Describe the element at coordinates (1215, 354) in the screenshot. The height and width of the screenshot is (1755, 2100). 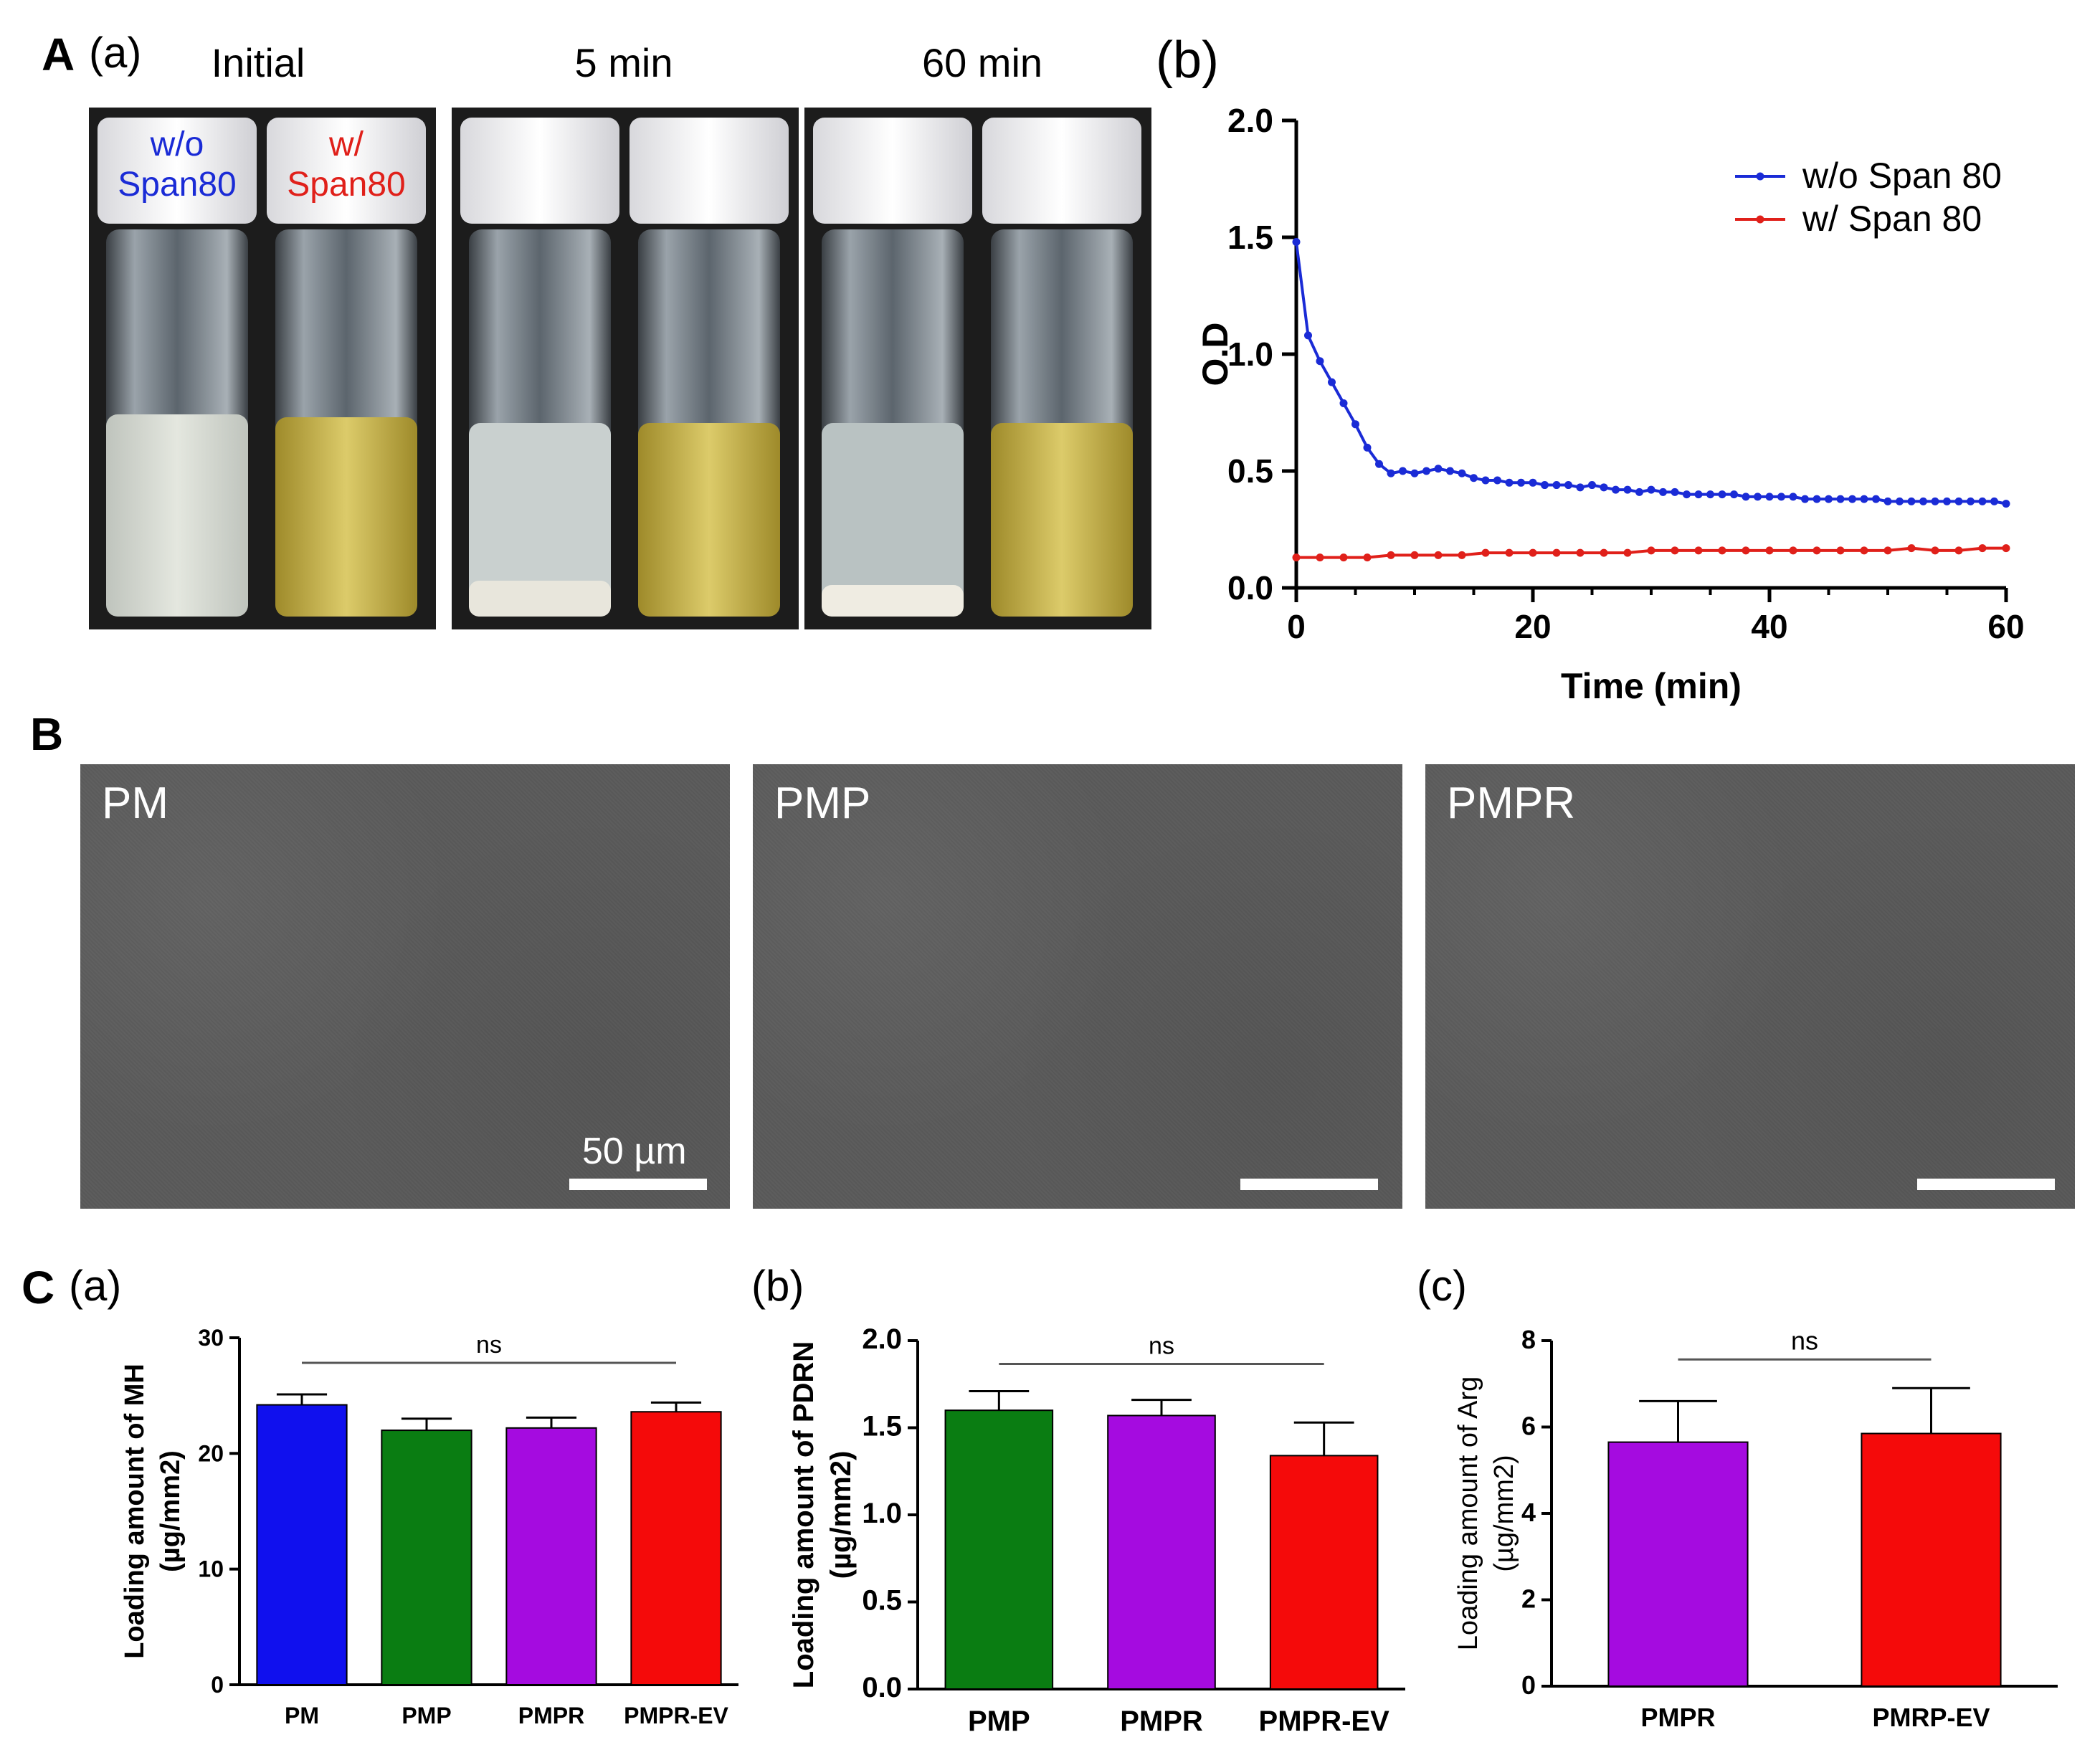
I see `y-axis-title: O.D` at that location.